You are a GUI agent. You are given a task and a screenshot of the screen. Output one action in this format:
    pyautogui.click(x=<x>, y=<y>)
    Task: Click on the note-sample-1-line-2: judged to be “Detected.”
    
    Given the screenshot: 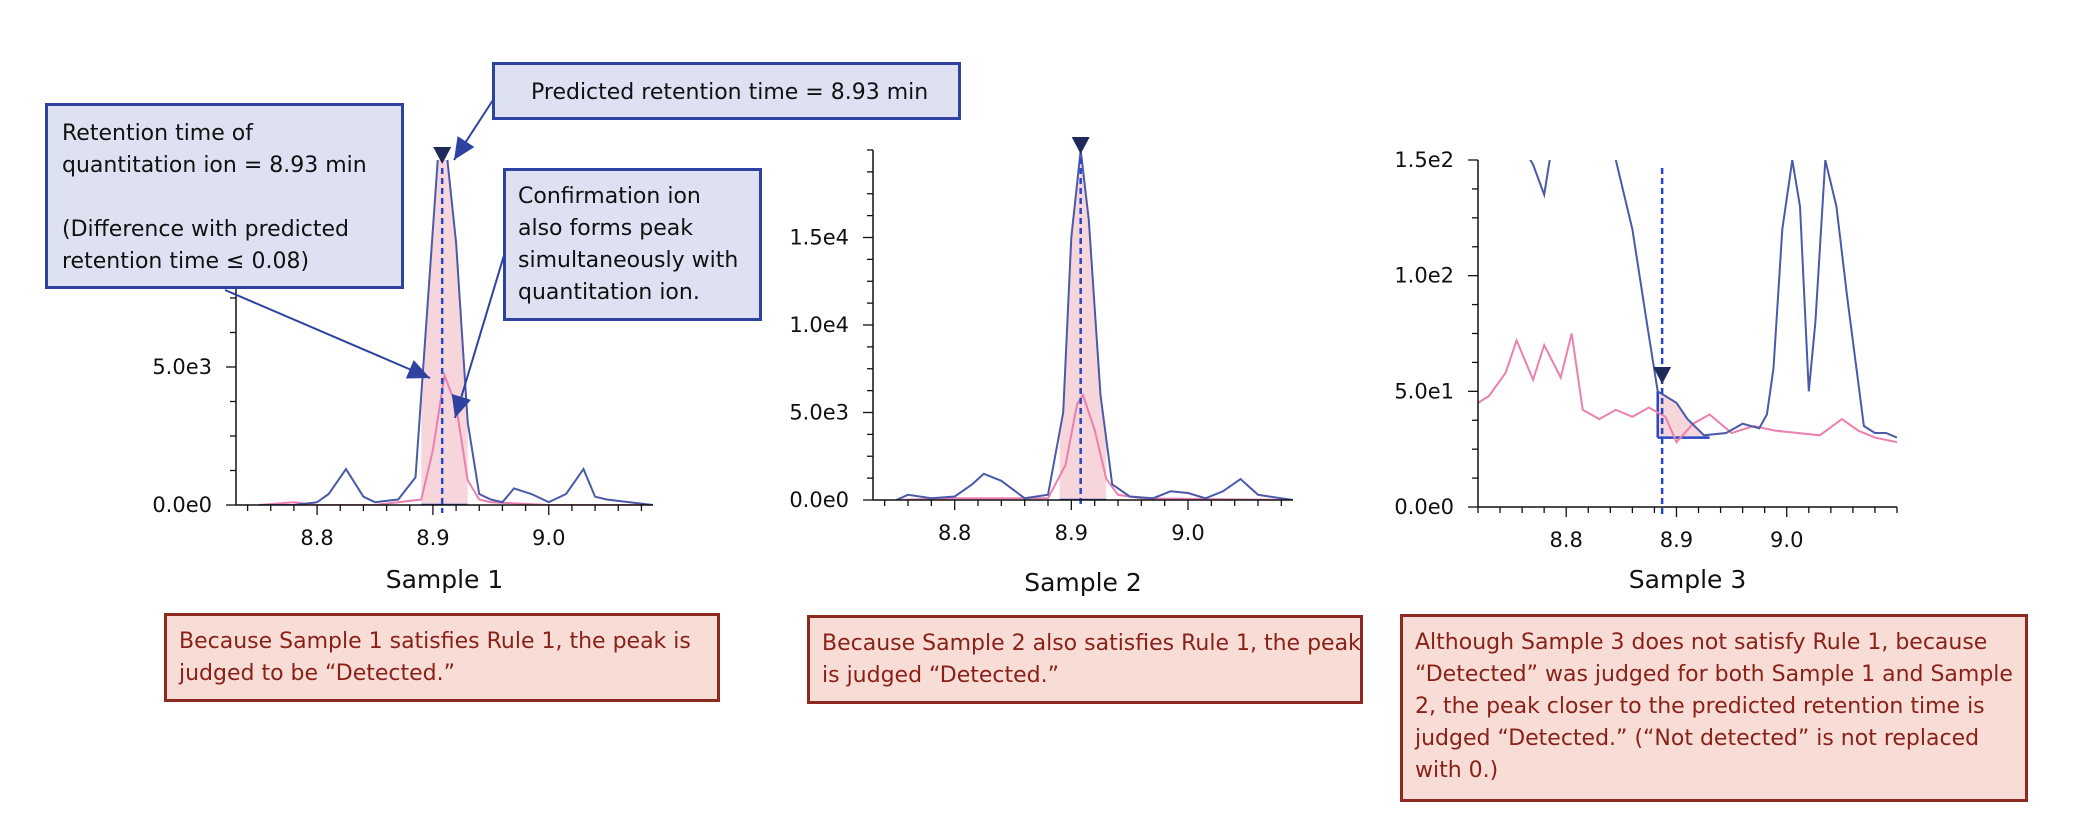 What is the action you would take?
    pyautogui.click(x=317, y=673)
    